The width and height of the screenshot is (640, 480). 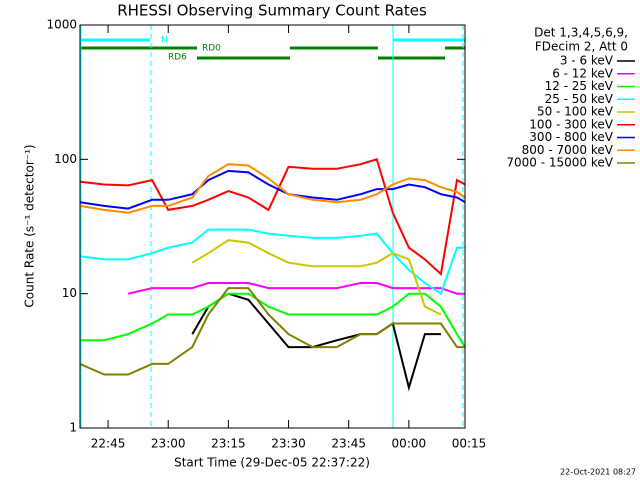 What do you see at coordinates (568, 150) in the screenshot?
I see `legend-label: 800 - 7000 keV` at bounding box center [568, 150].